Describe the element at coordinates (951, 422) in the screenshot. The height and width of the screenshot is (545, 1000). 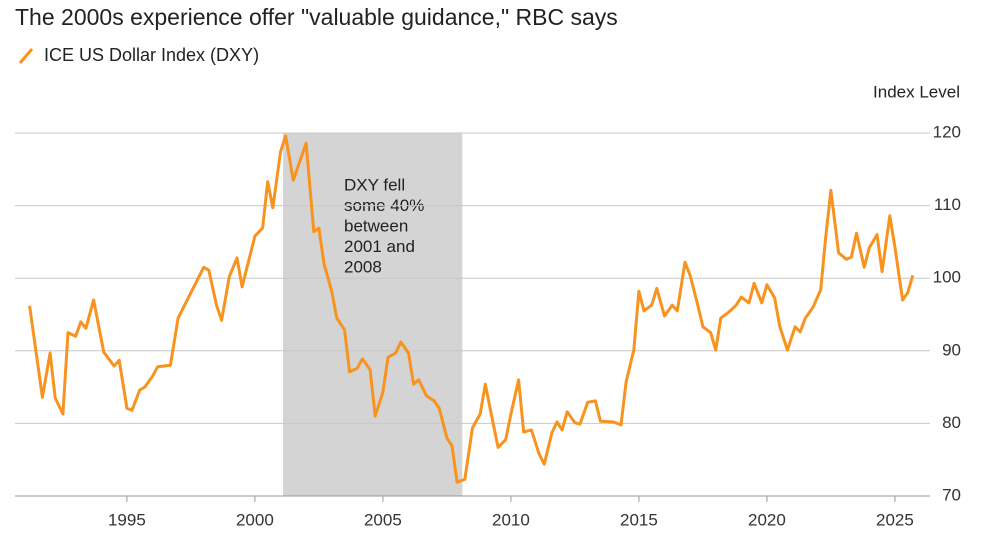
I see `y-tick-label: 80` at that location.